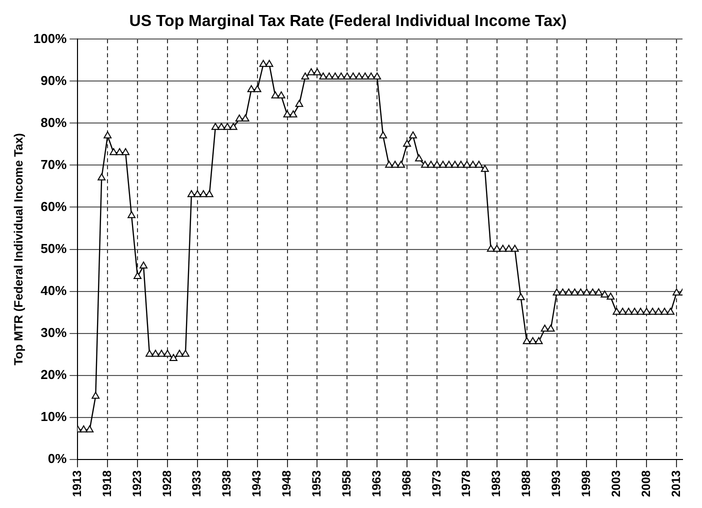 This screenshot has width=702, height=508. I want to click on x-tick-label: 1968, so click(406, 484).